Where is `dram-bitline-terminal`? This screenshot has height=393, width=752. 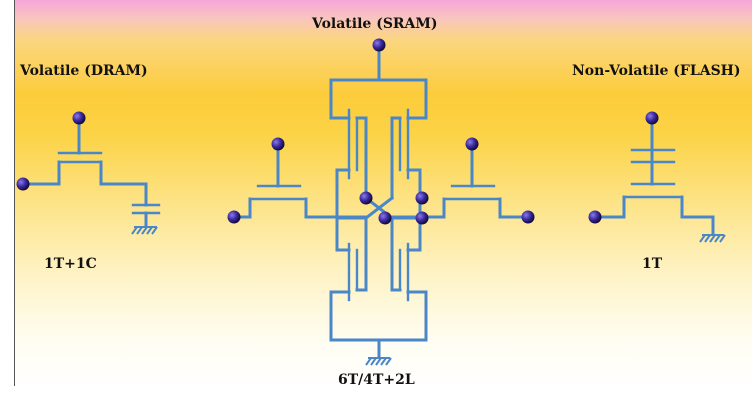 dram-bitline-terminal is located at coordinates (23, 184).